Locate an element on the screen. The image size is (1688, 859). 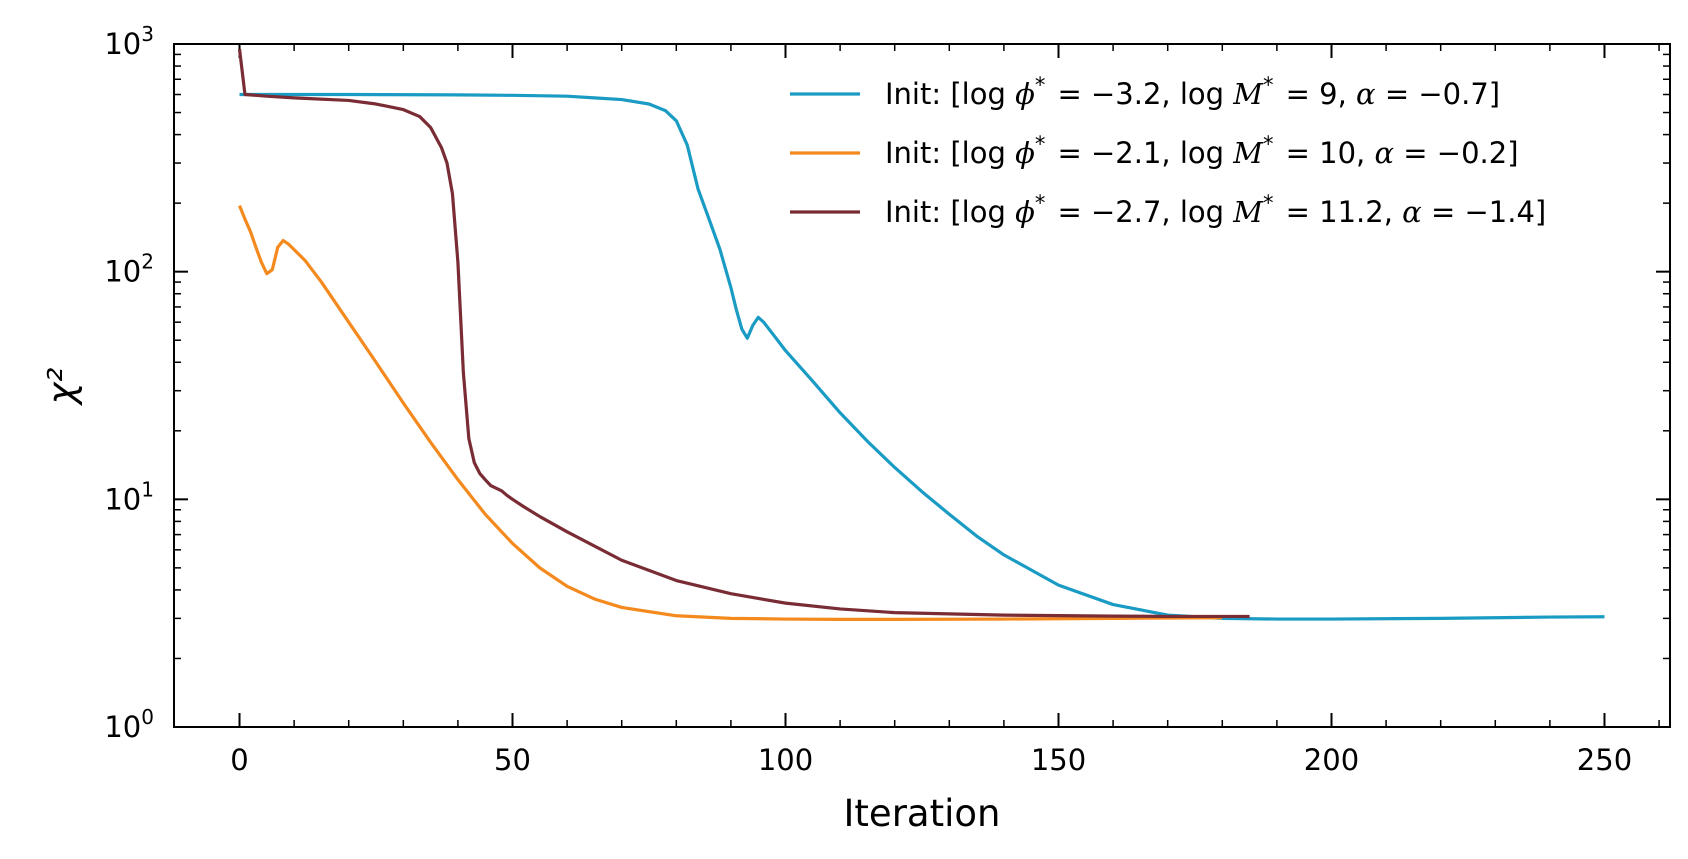
y-axis-label: χ² is located at coordinates (61, 386).